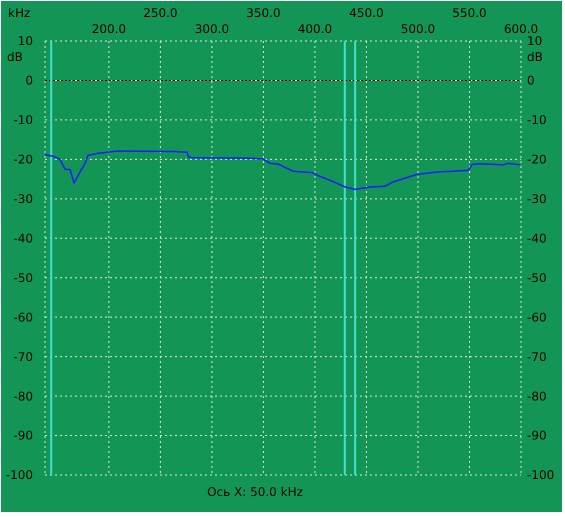 The width and height of the screenshot is (565, 517). Describe the element at coordinates (23, 396) in the screenshot. I see `y-tick-label: -80` at that location.